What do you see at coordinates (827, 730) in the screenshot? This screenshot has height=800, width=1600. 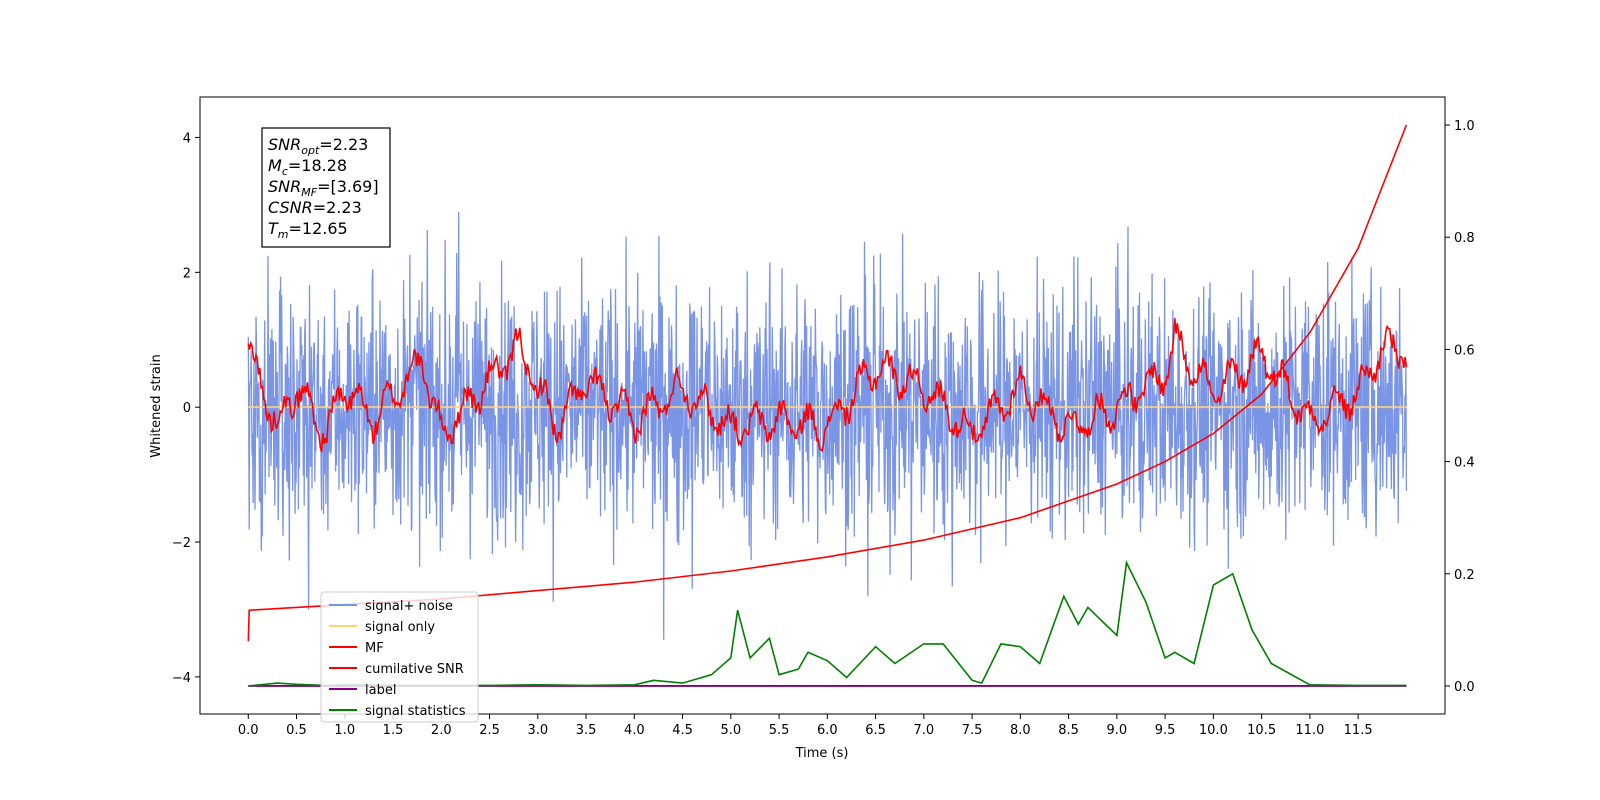 I see `x-tick-label: 6.0` at bounding box center [827, 730].